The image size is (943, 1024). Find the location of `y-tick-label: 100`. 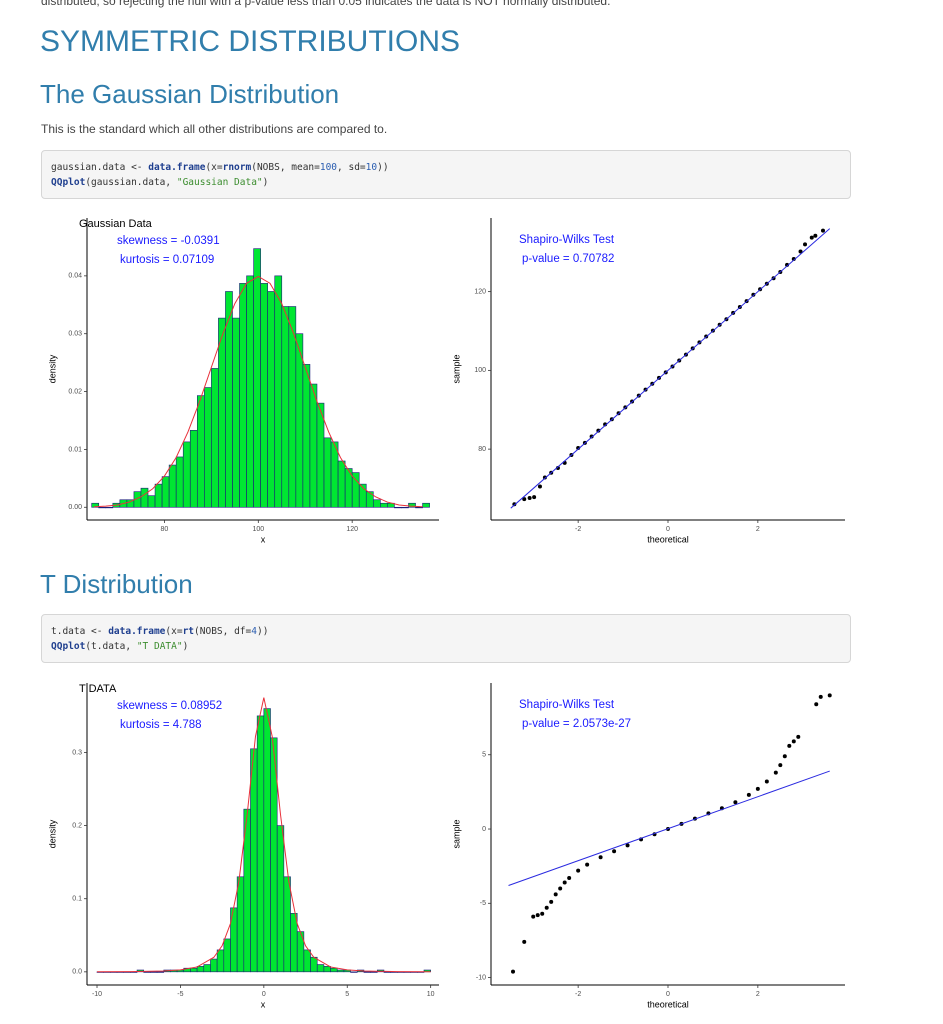

y-tick-label: 100 is located at coordinates (480, 370).